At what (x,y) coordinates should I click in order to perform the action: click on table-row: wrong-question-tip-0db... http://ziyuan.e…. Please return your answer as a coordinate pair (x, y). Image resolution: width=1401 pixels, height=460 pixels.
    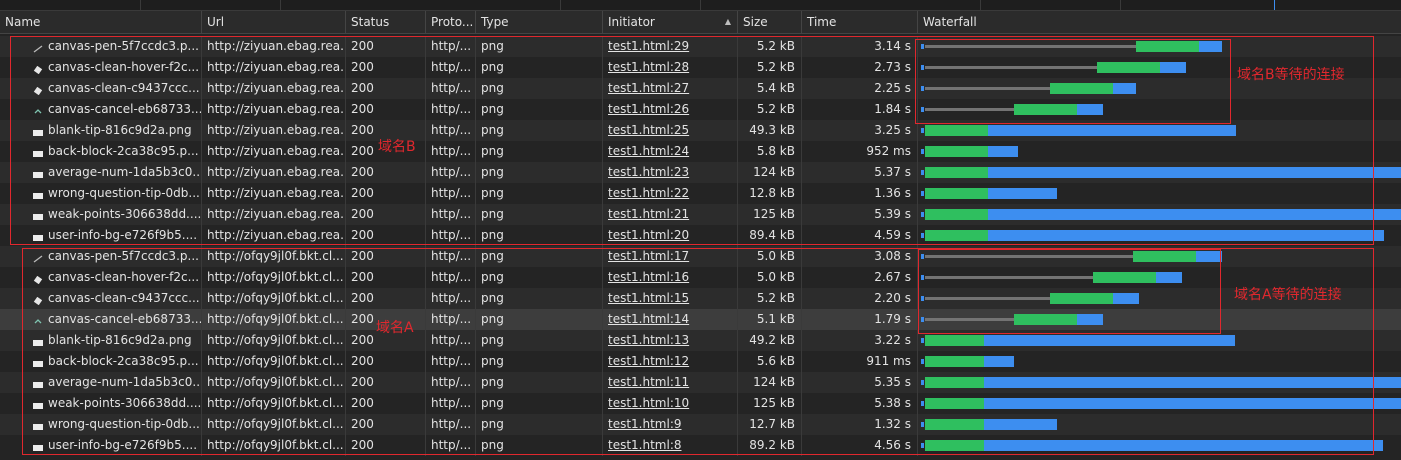
    Looking at the image, I should click on (700, 193).